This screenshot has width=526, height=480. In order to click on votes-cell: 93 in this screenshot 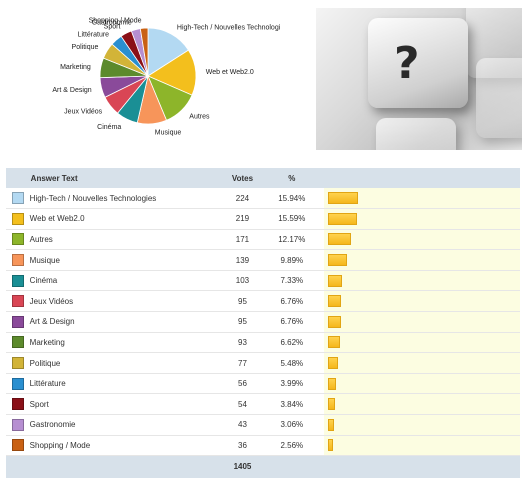, I will do `click(242, 342)`.